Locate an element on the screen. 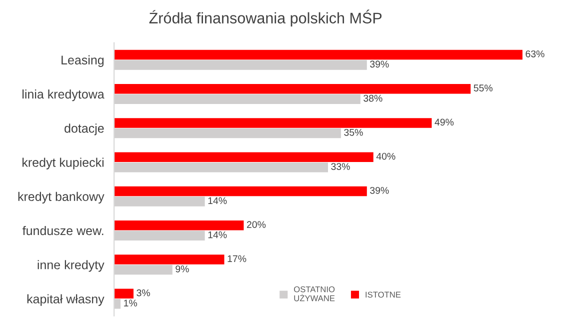  data-label: 1% is located at coordinates (131, 303).